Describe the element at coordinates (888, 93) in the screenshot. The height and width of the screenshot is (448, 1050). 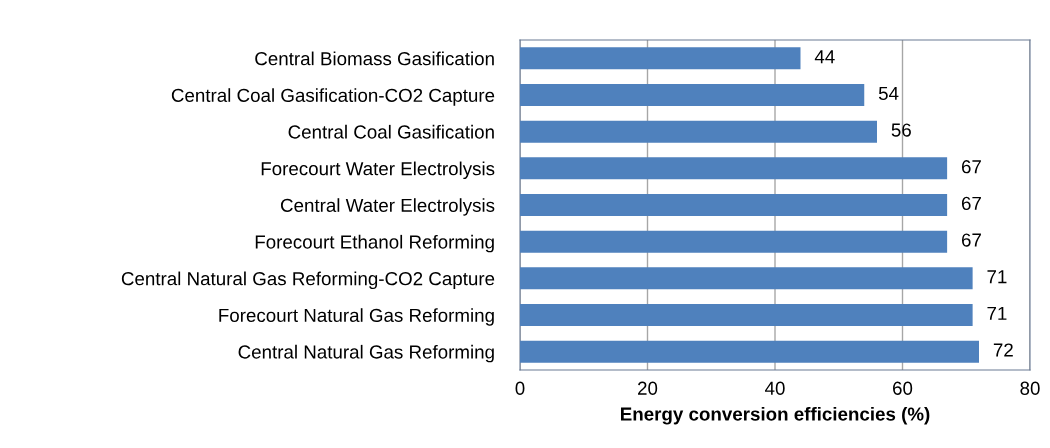
I see `data-label: 54` at that location.